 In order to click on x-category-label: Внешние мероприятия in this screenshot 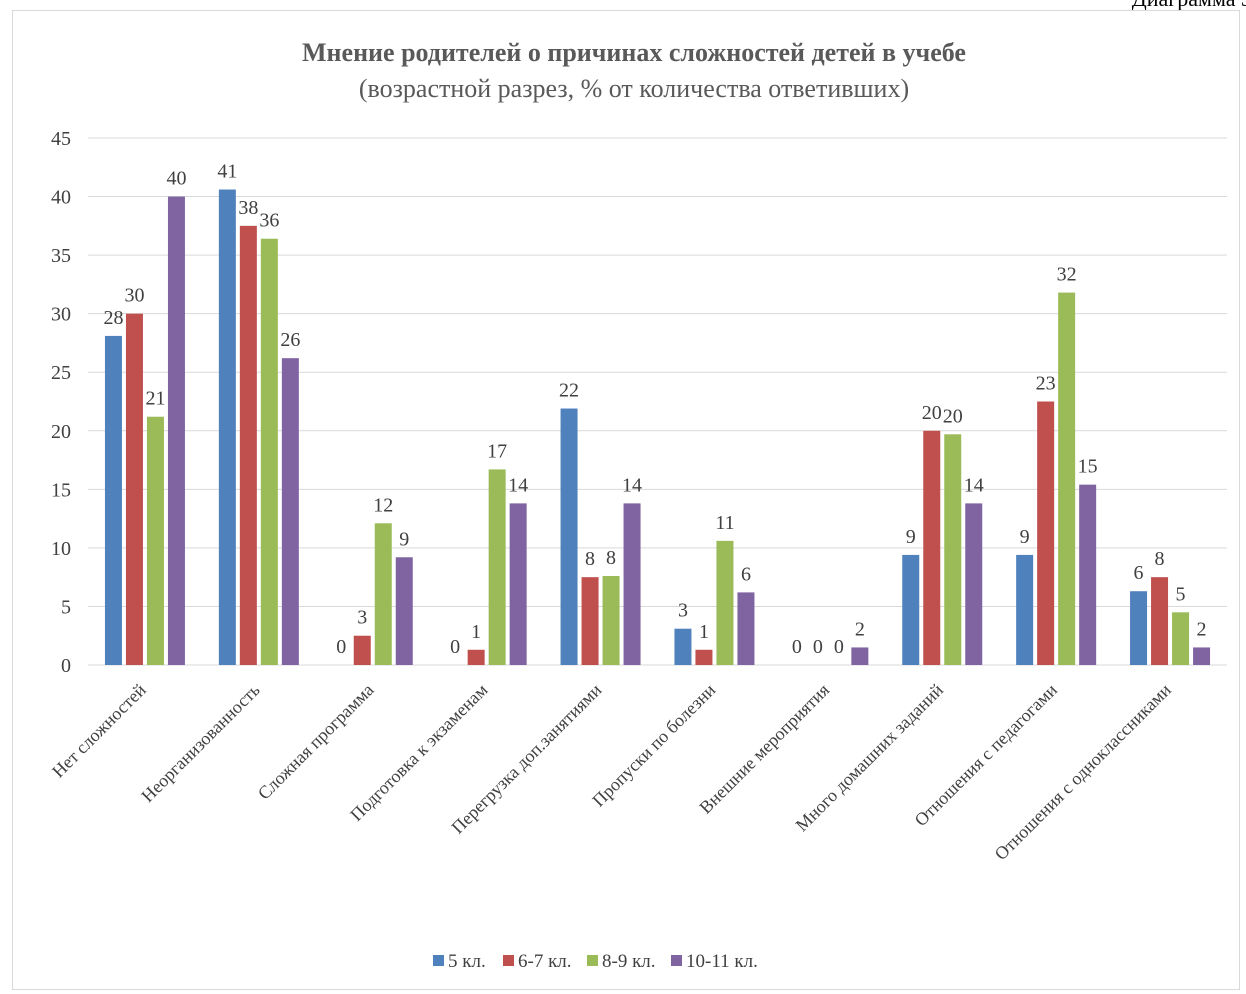, I will do `click(764, 749)`.